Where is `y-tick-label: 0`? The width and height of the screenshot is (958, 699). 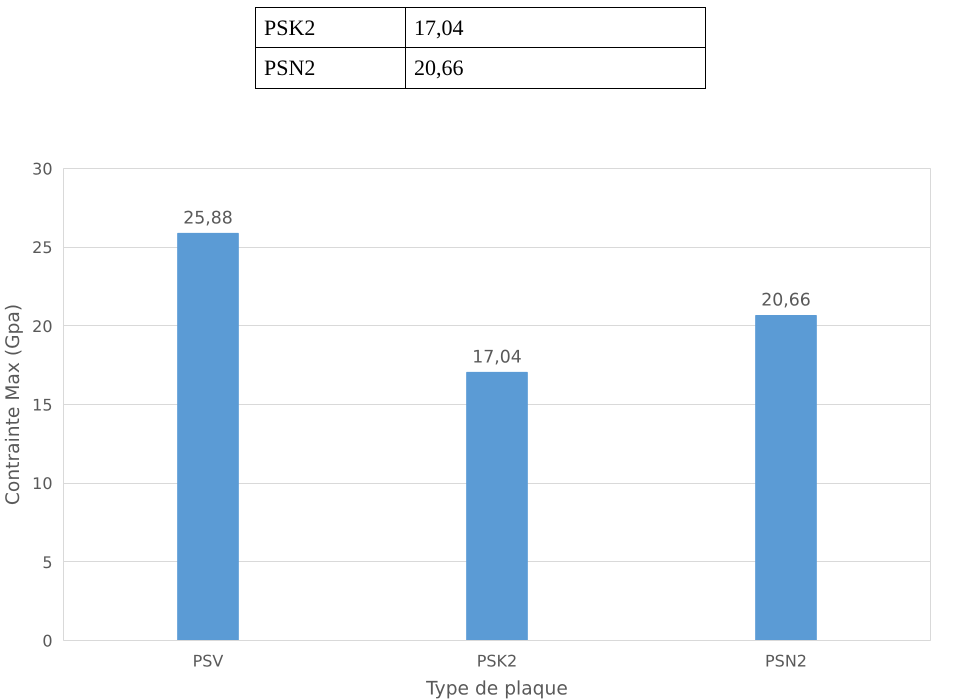 y-tick-label: 0 is located at coordinates (47, 641).